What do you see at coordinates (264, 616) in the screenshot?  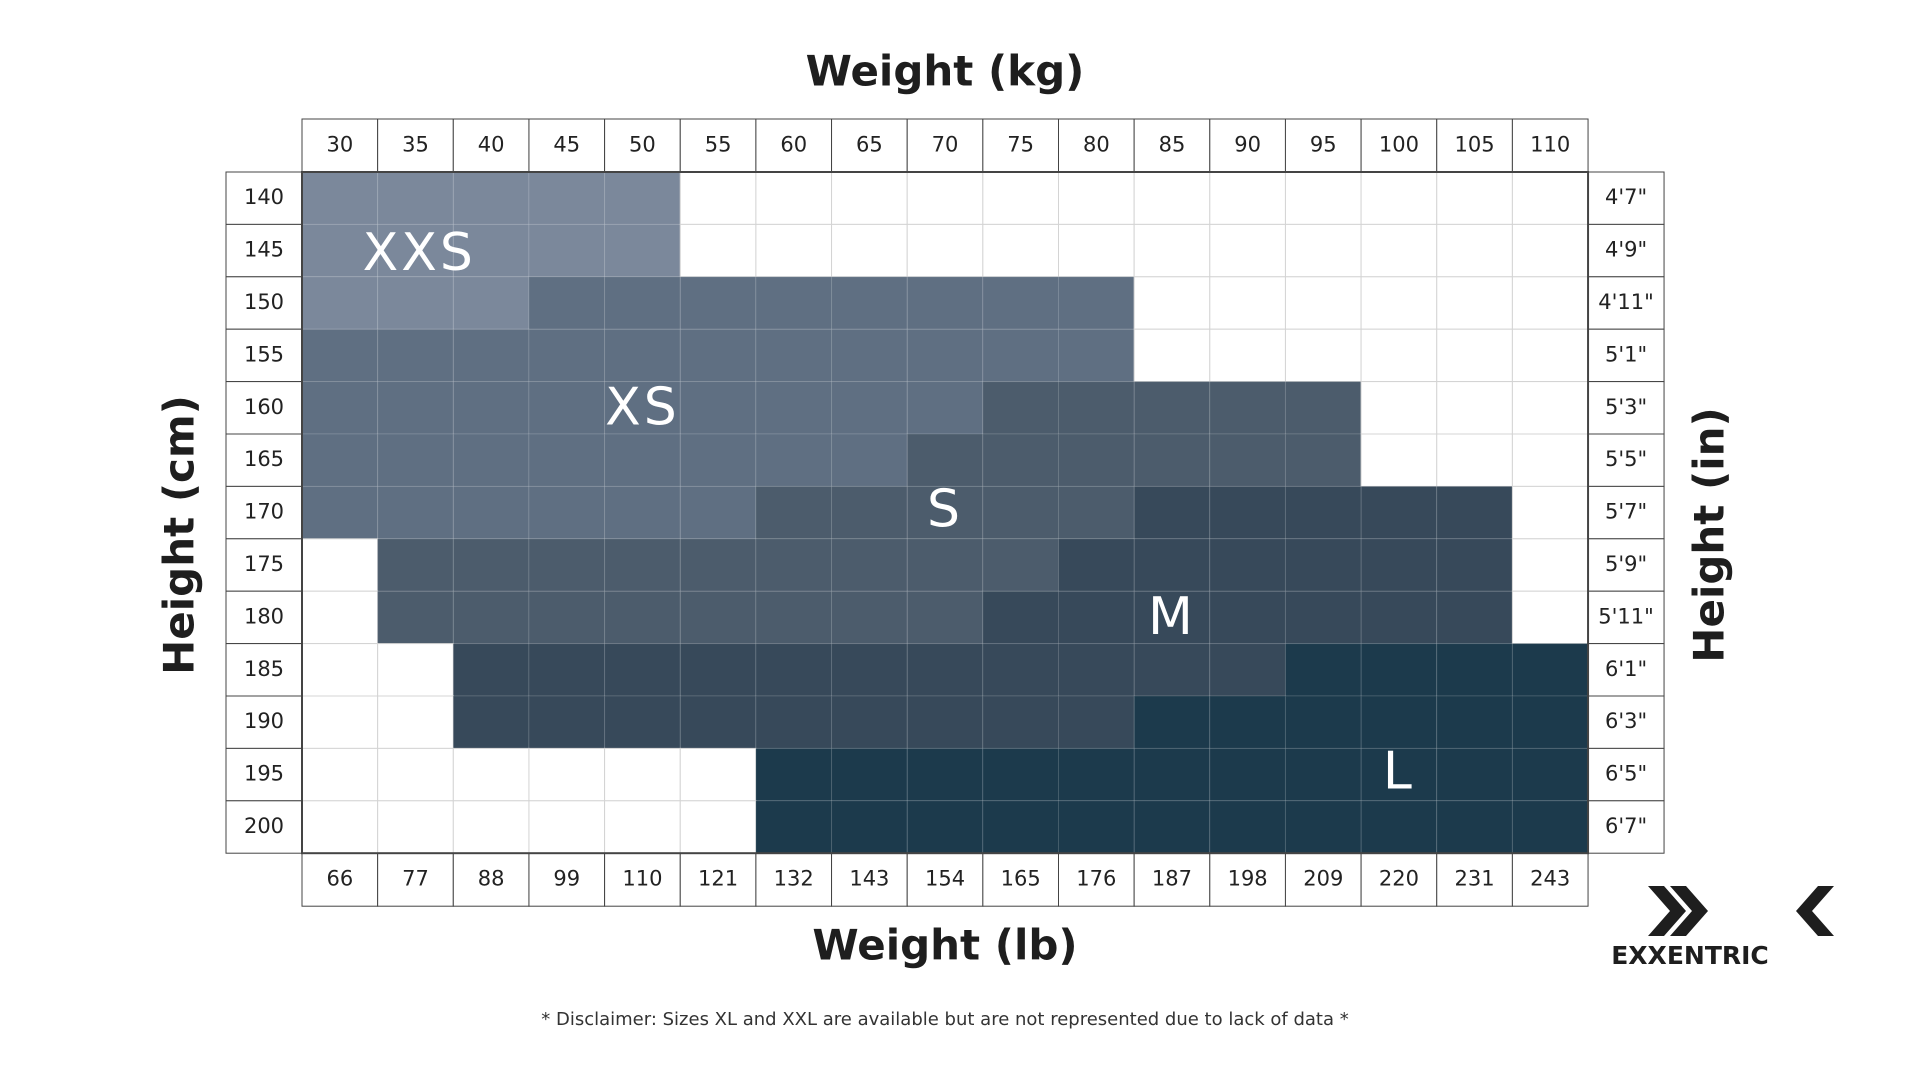 I see `cm-label: 180` at bounding box center [264, 616].